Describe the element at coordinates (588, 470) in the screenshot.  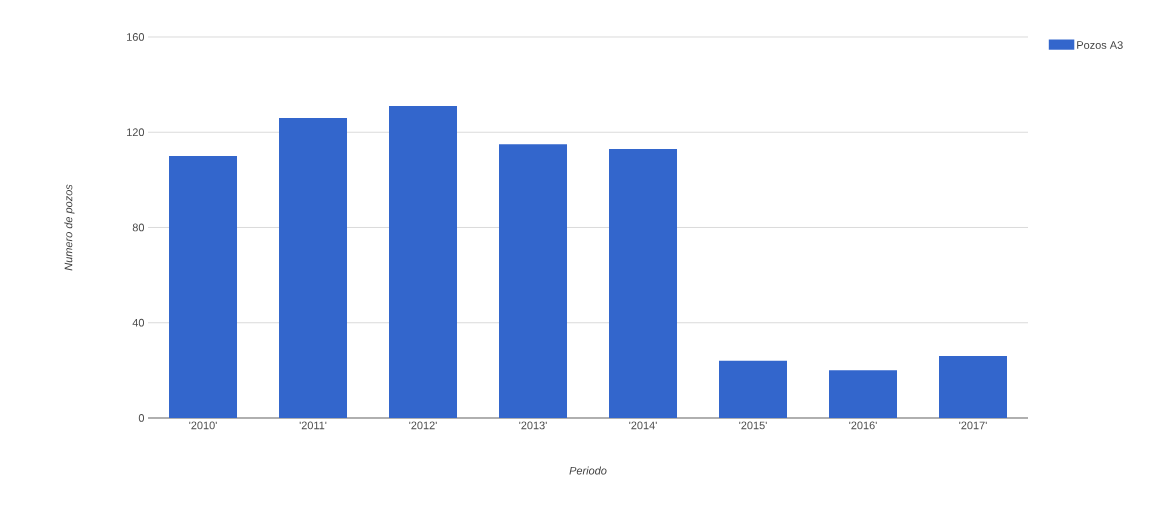
I see `x-axis-title: Periodo` at that location.